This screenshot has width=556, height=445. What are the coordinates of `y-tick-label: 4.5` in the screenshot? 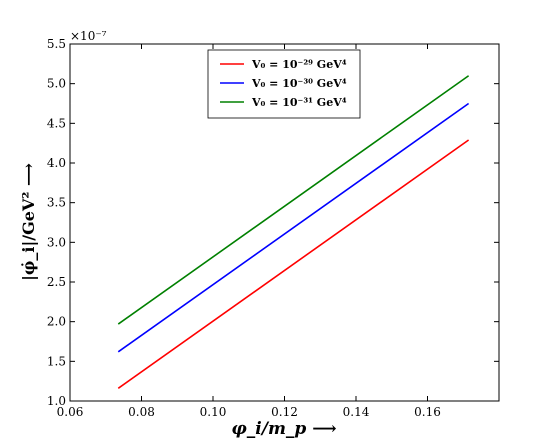 It's located at (56, 123).